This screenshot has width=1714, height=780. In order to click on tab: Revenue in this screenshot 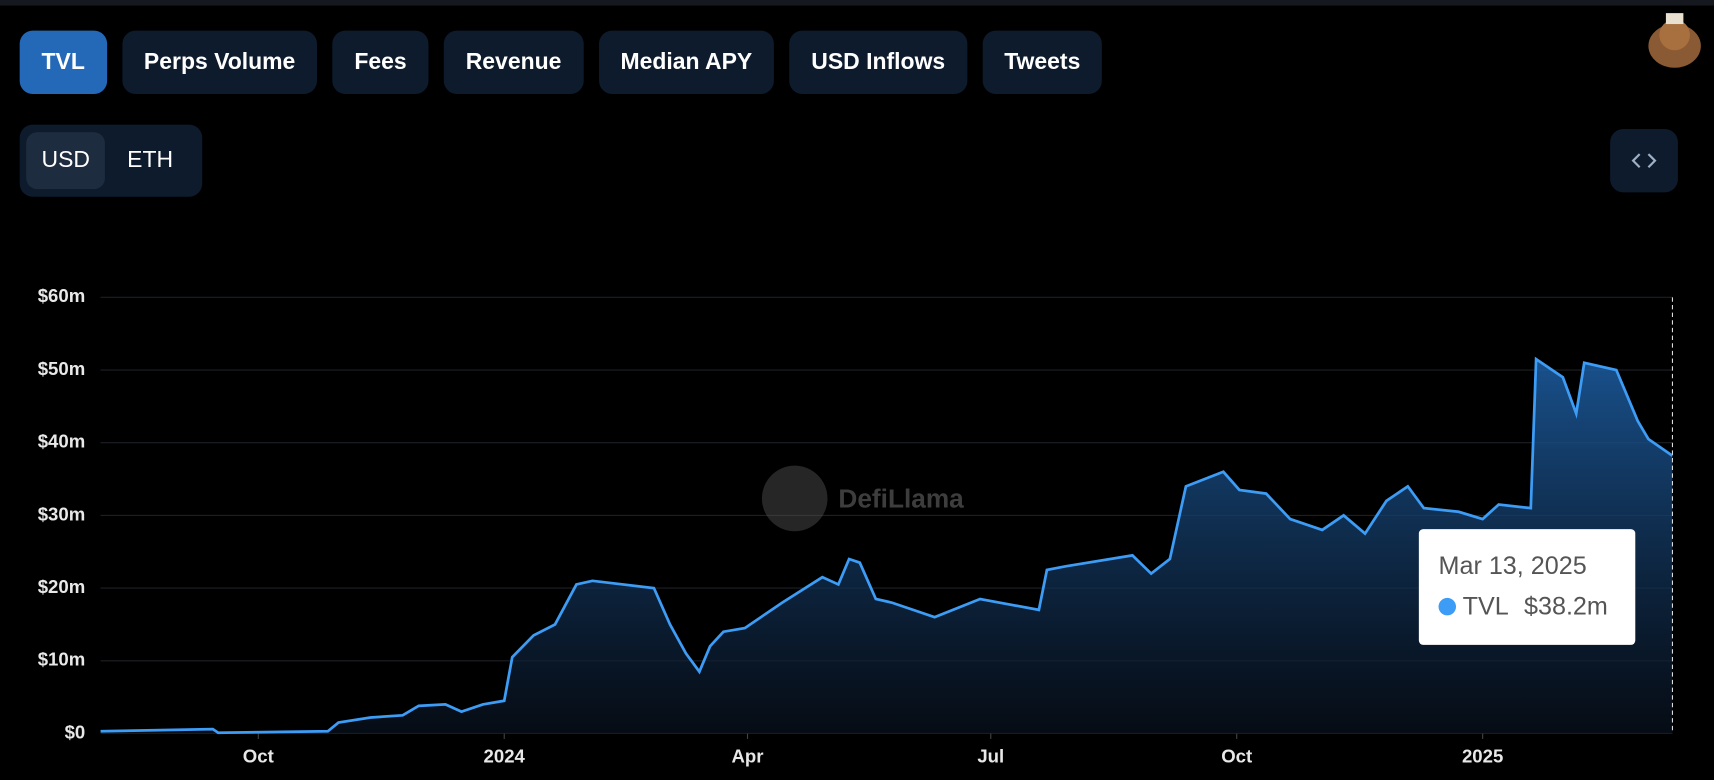, I will do `click(513, 62)`.